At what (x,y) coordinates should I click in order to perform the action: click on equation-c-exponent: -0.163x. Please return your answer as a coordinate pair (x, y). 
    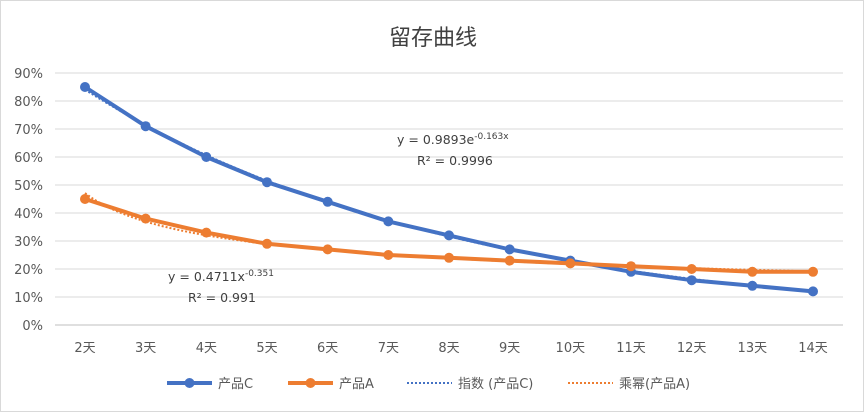
    Looking at the image, I should click on (491, 137).